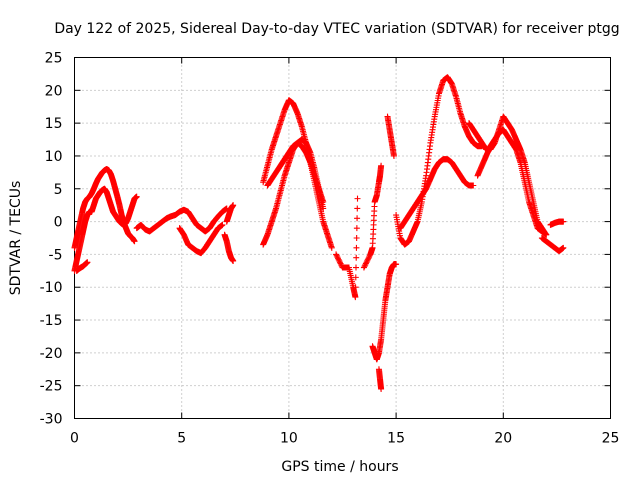 This screenshot has height=480, width=640. I want to click on y-tick-label: 5, so click(58, 190).